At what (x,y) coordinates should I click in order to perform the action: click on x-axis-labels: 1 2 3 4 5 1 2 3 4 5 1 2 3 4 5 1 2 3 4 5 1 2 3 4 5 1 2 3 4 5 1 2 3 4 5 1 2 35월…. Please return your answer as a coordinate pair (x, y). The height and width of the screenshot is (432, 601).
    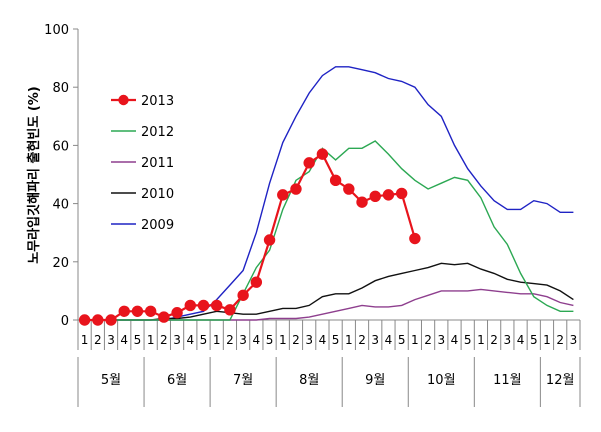
    Looking at the image, I should click on (329, 360).